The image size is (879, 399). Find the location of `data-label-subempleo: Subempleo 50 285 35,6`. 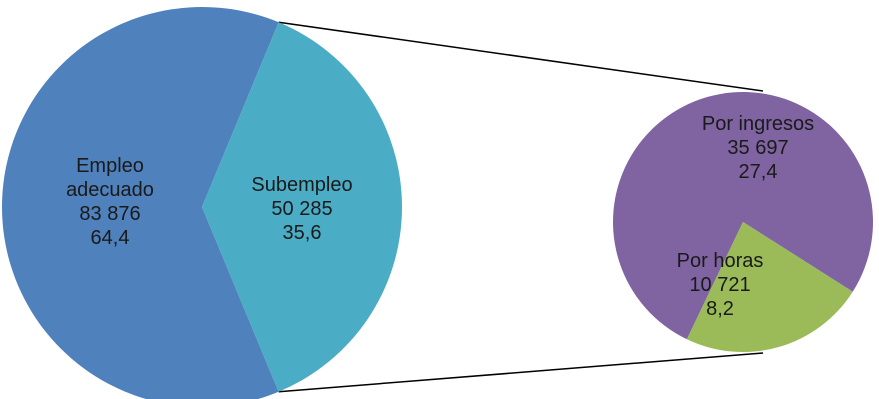

data-label-subempleo: Subempleo 50 285 35,6 is located at coordinates (301, 209).